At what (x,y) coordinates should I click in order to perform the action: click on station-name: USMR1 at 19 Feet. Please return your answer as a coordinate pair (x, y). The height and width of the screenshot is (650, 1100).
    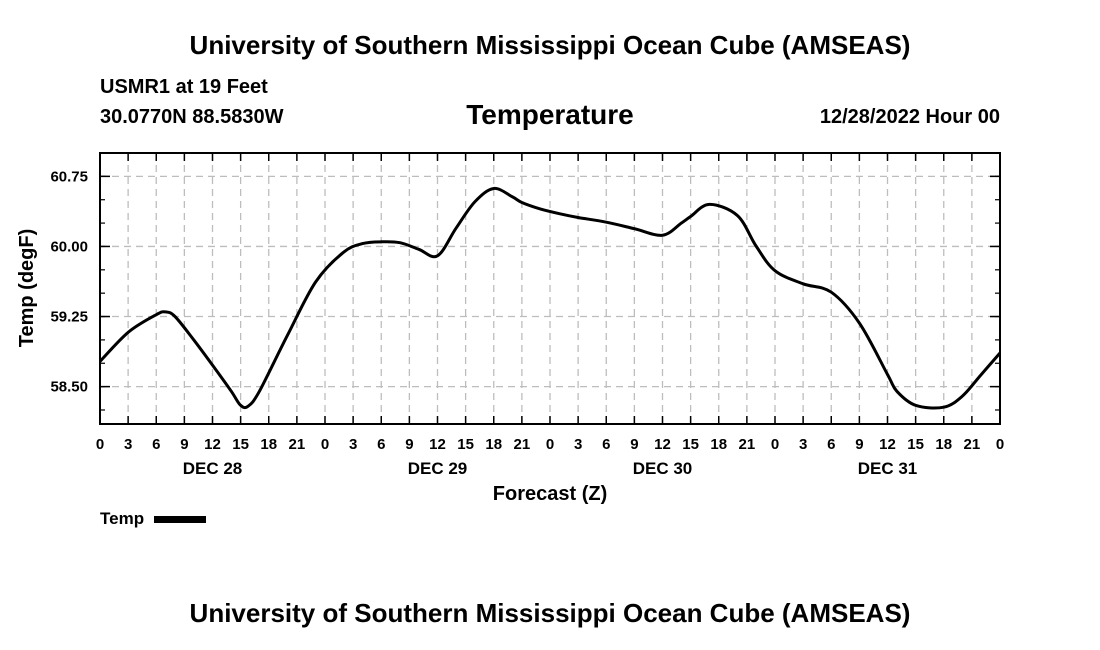
    Looking at the image, I should click on (184, 87).